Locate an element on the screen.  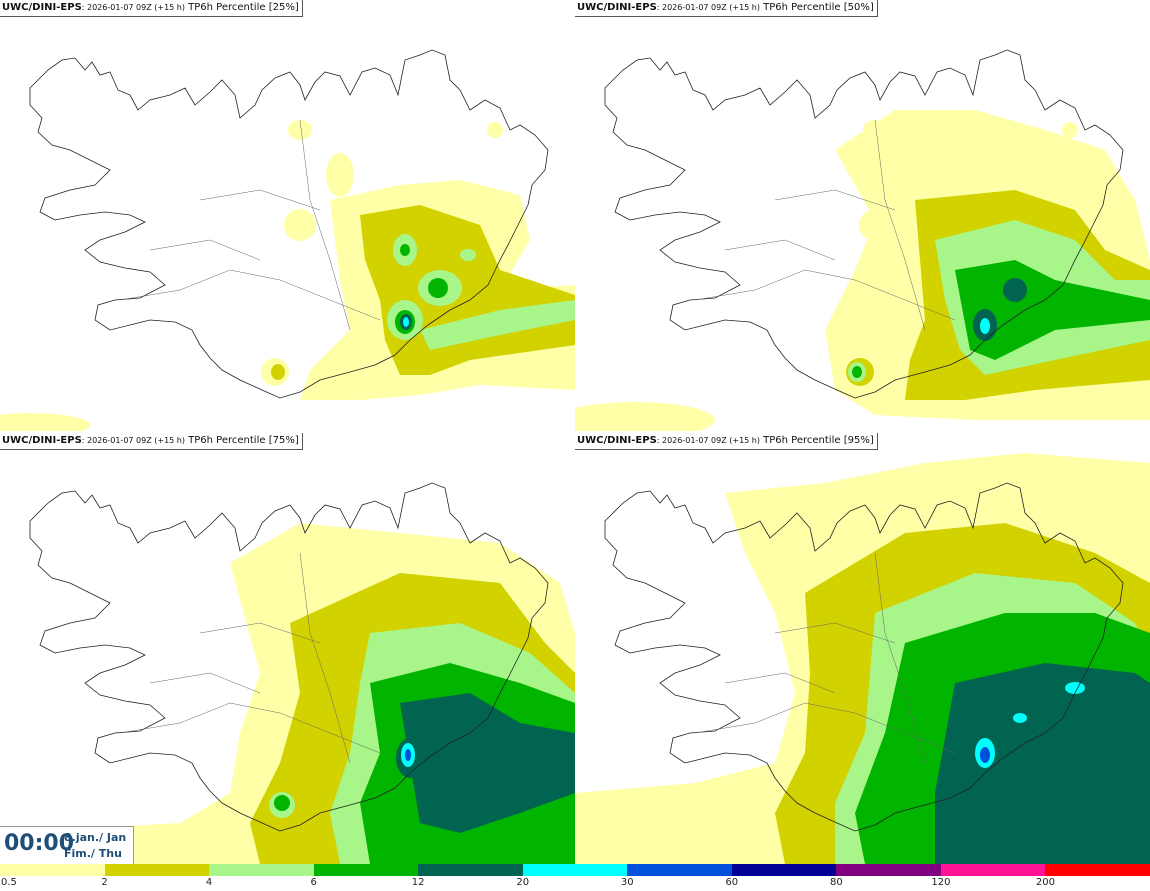
legend-label: 80 is located at coordinates (836, 882).